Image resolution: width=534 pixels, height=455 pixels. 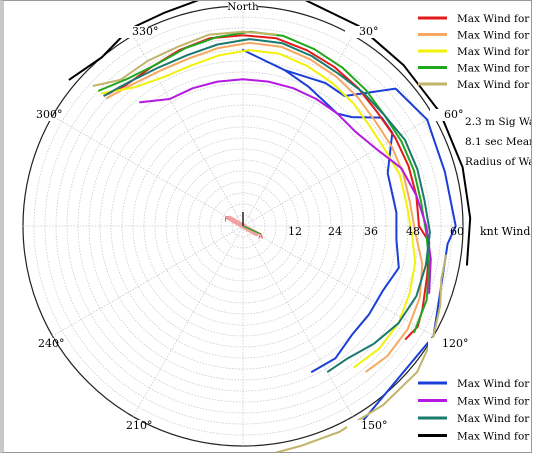 What do you see at coordinates (413, 231) in the screenshot?
I see `radial-tick-label: 48` at bounding box center [413, 231].